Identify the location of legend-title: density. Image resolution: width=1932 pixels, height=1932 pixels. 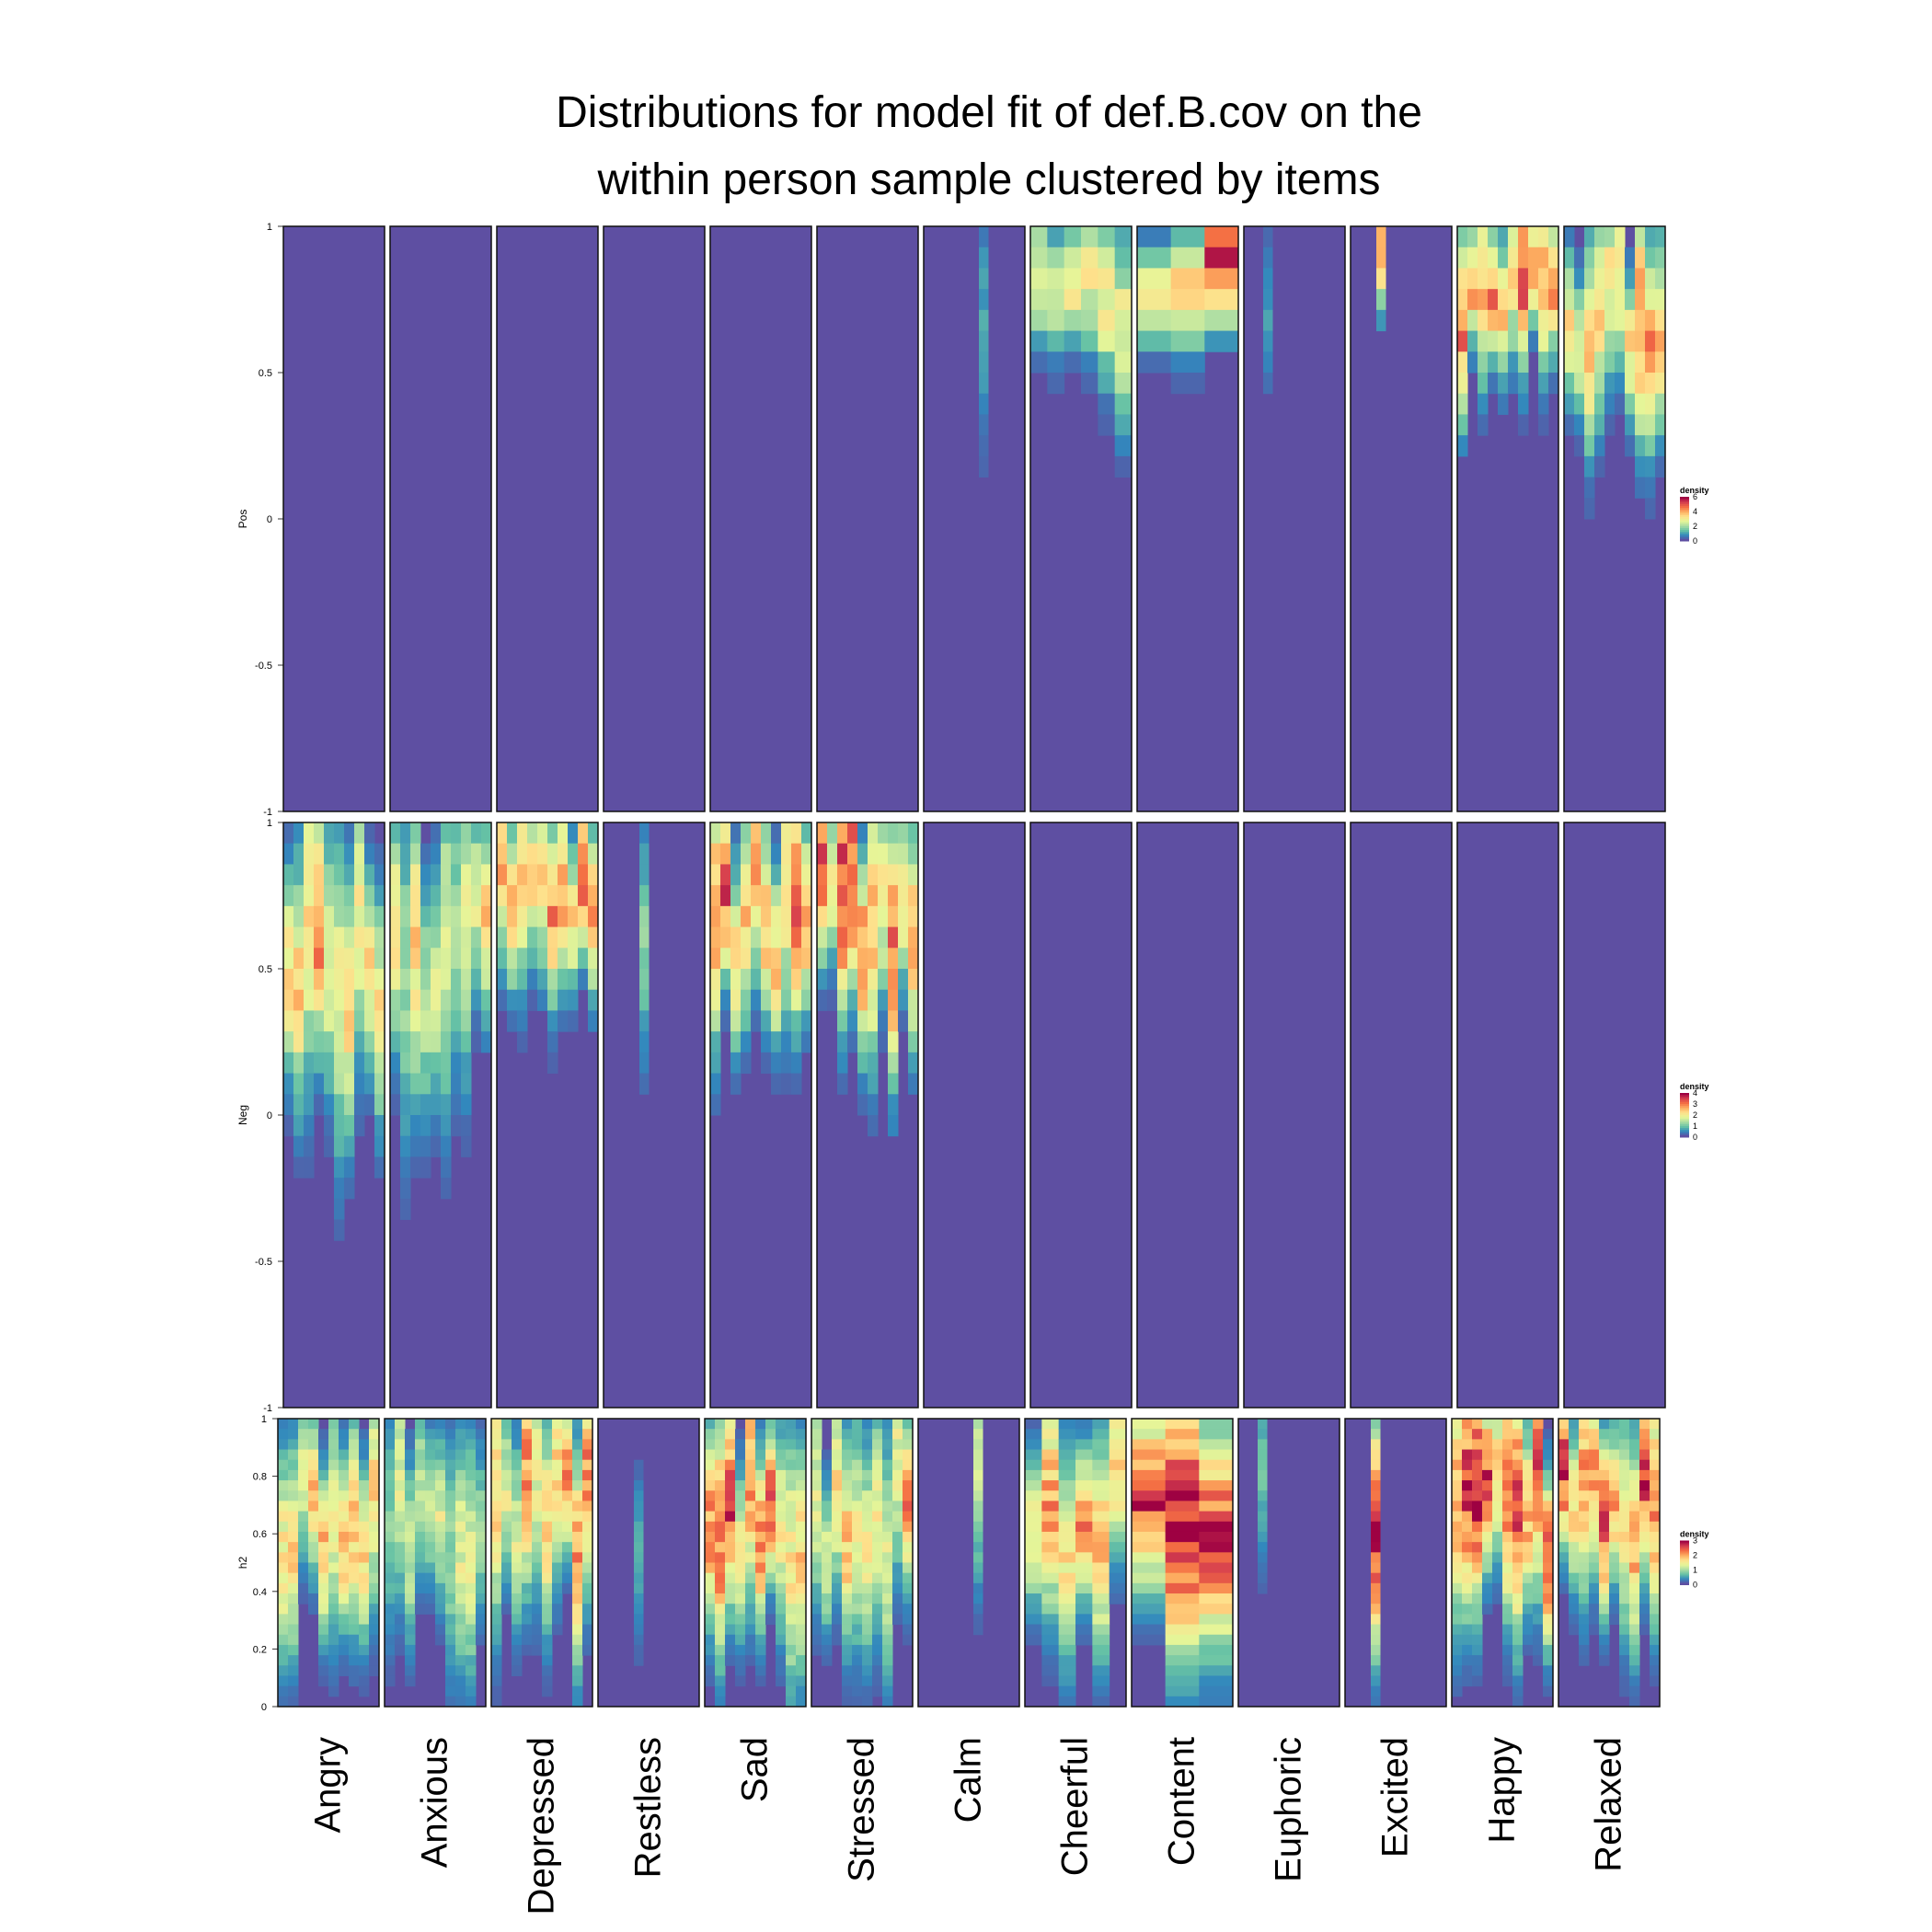
(1694, 1086).